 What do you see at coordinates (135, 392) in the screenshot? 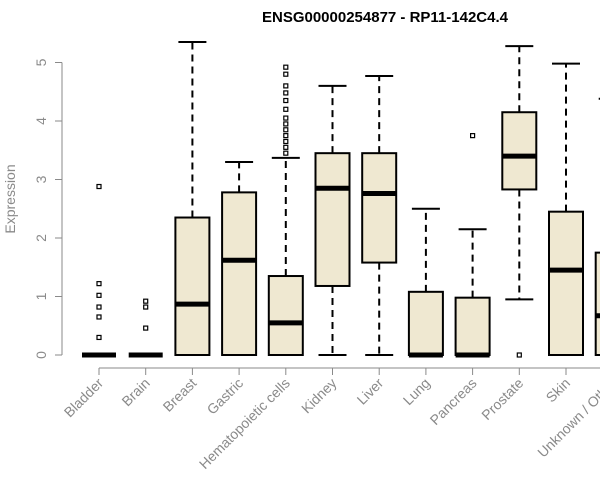
I see `x-tick-label: Brain` at bounding box center [135, 392].